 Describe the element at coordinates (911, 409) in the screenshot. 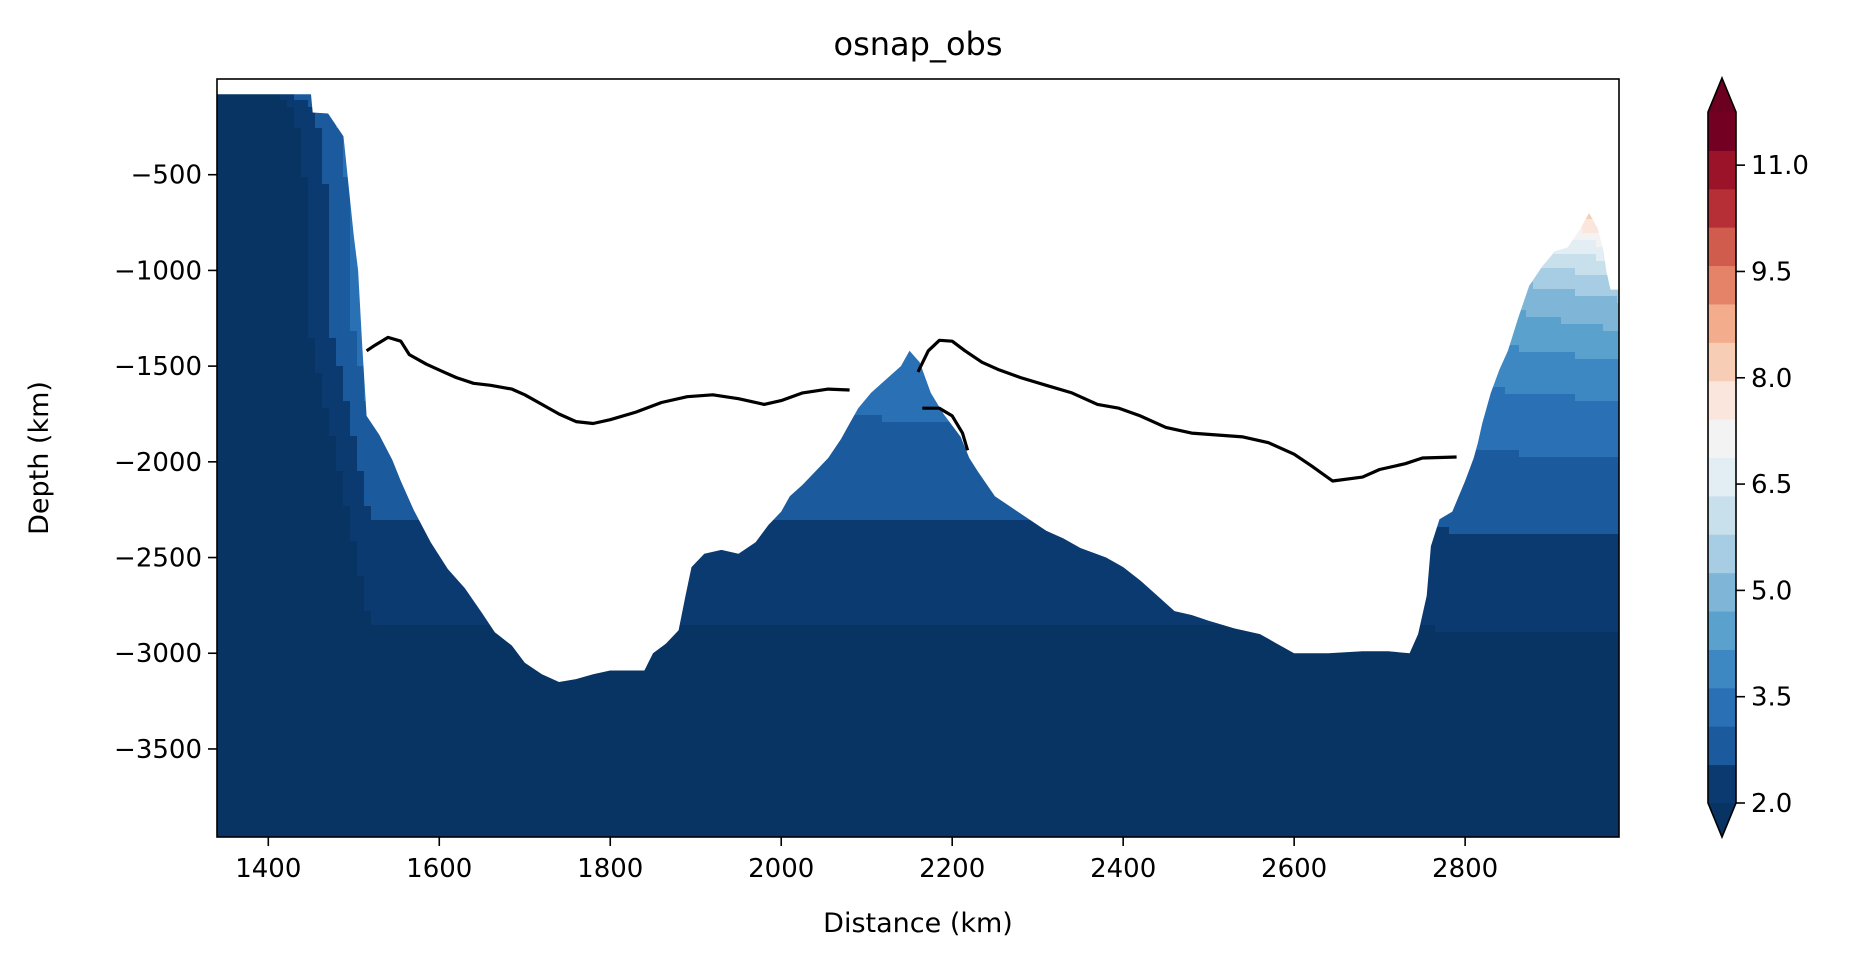

I see `isolines` at that location.